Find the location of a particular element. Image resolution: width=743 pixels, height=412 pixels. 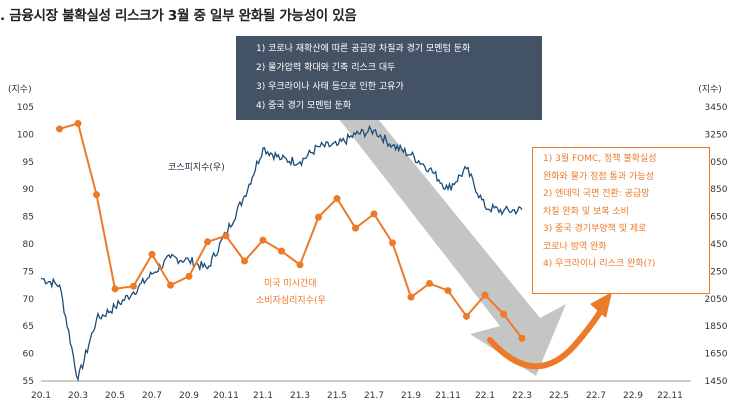

relief-factor-line: 3) 중국 경기부양책 및 제로 is located at coordinates (595, 229).